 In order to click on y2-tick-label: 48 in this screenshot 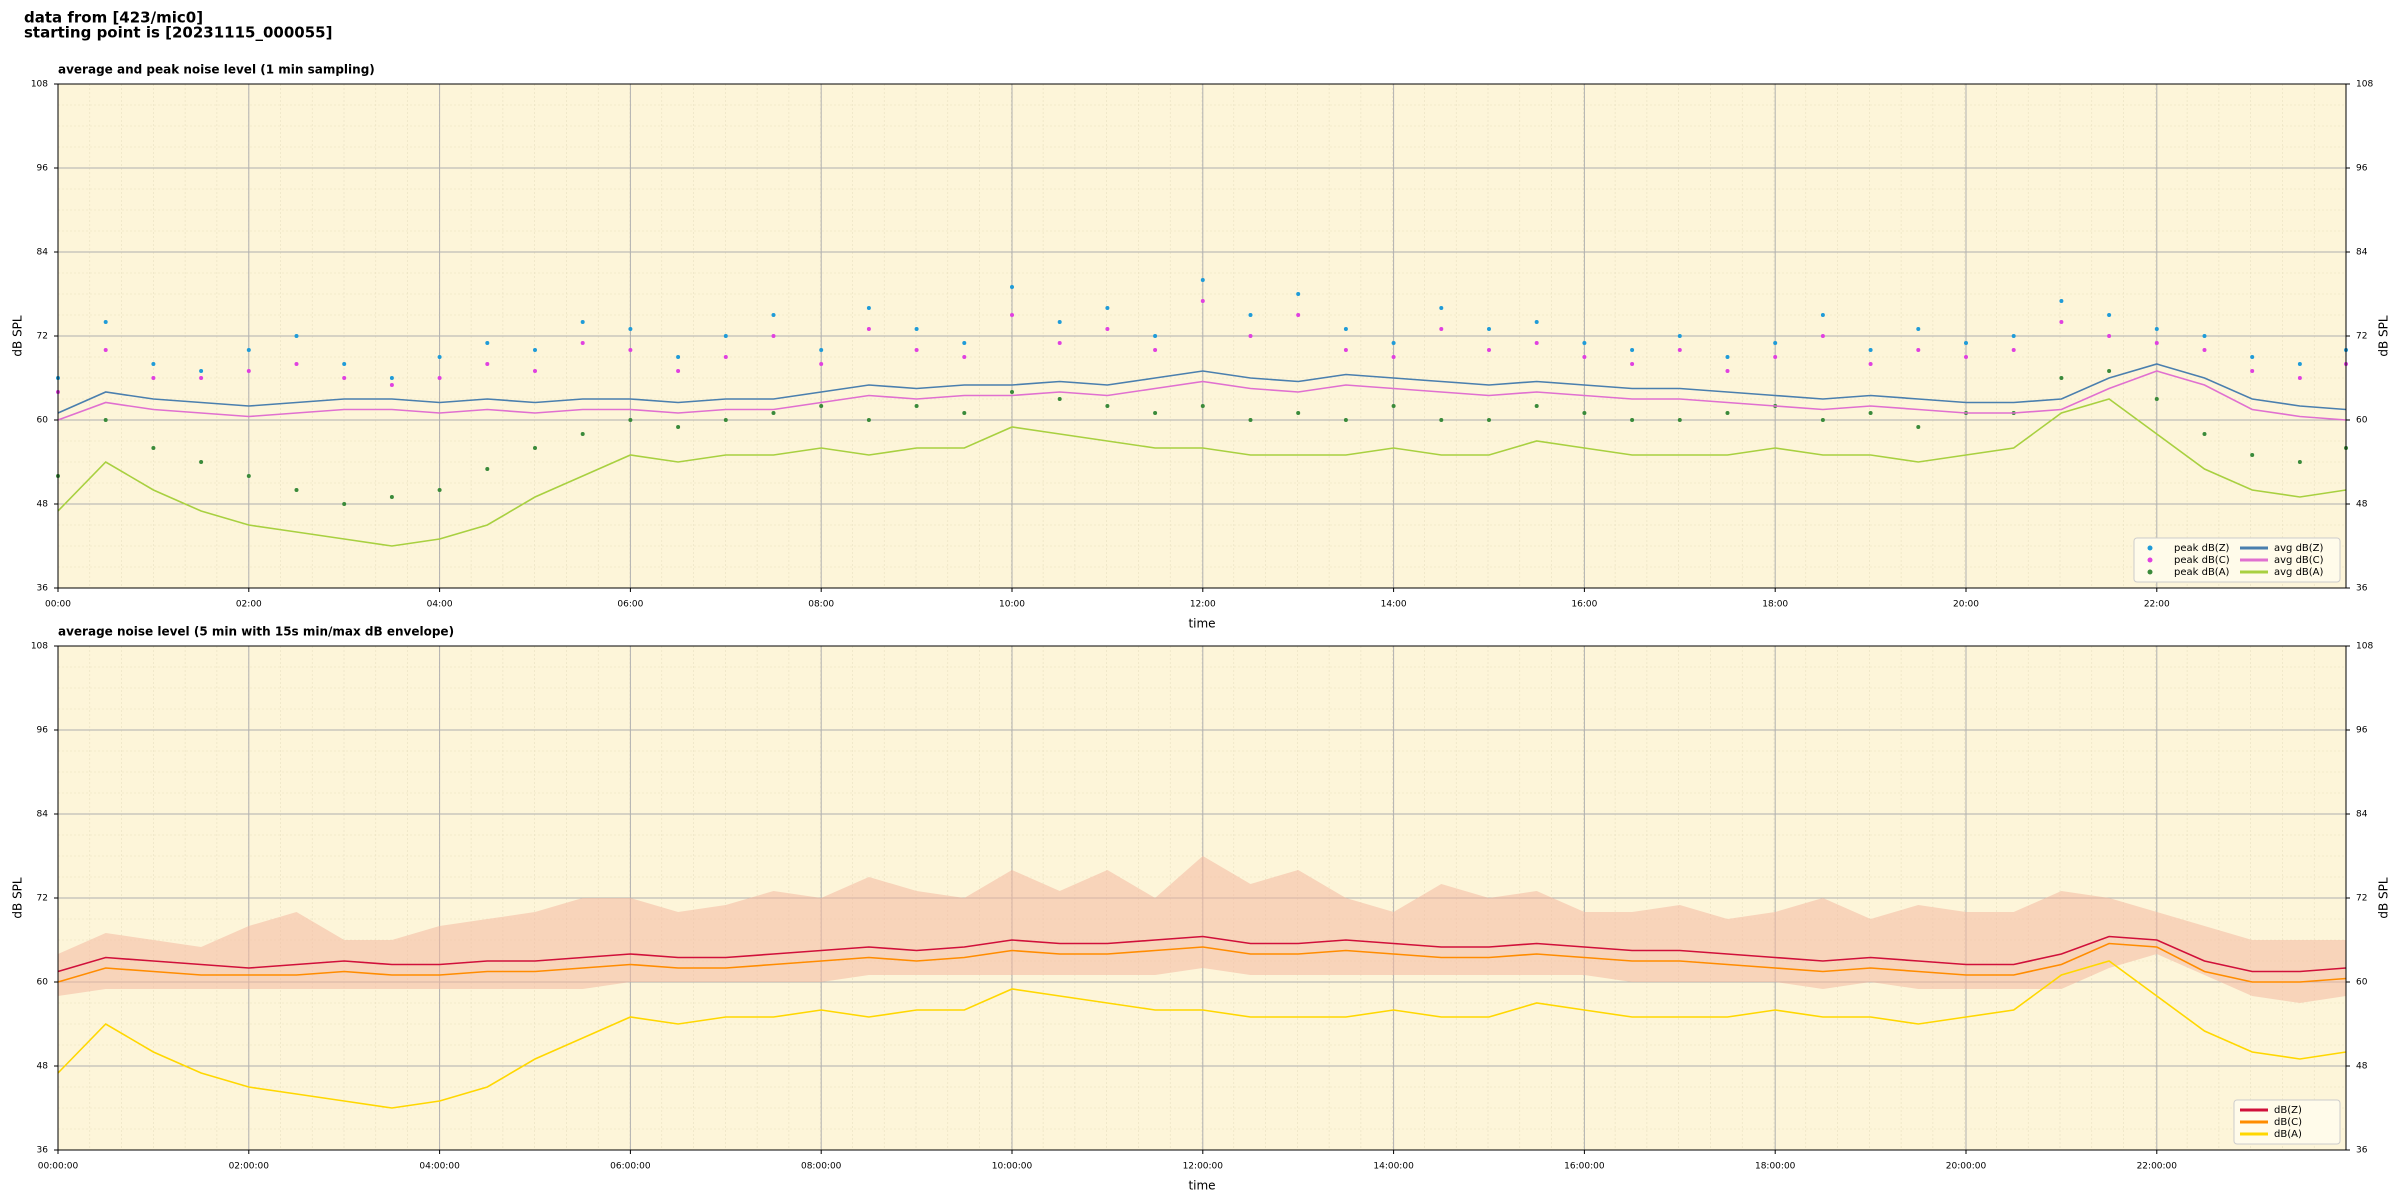, I will do `click(2362, 505)`.